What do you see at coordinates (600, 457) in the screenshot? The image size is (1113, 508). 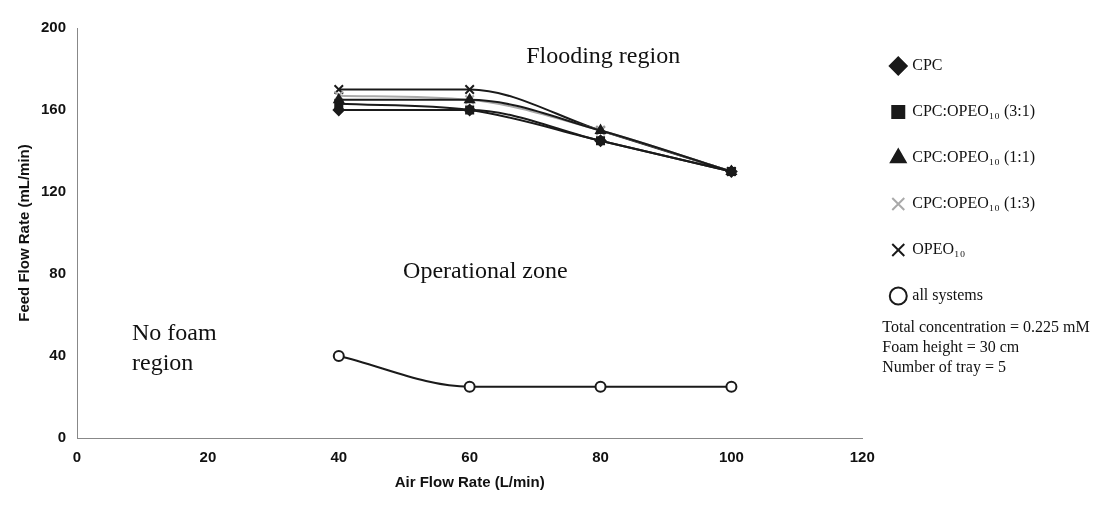 I see `x-tick-label: 80` at bounding box center [600, 457].